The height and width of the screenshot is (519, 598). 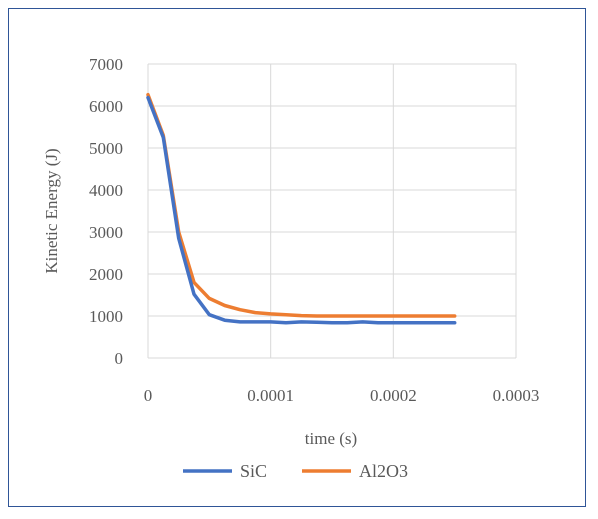 I want to click on y-tick-label: 1000, so click(x=106, y=316).